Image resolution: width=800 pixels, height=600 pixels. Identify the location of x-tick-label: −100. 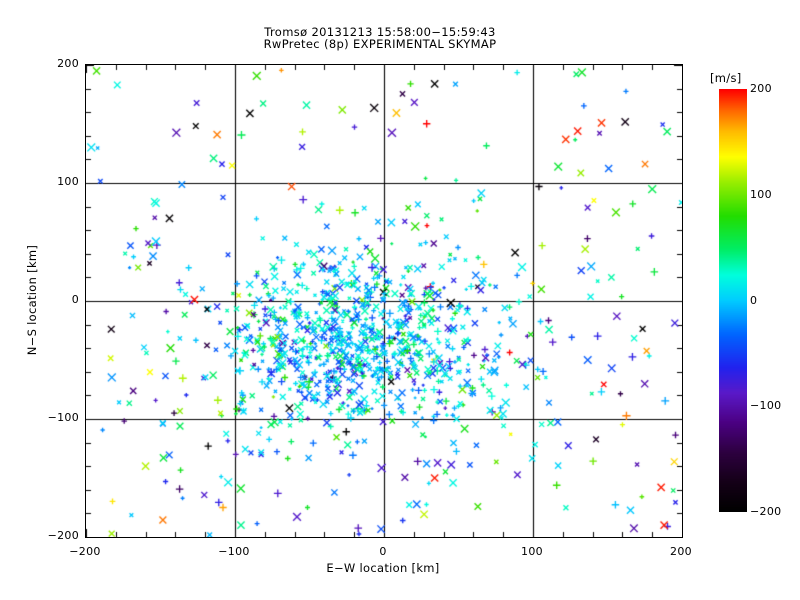
(234, 551).